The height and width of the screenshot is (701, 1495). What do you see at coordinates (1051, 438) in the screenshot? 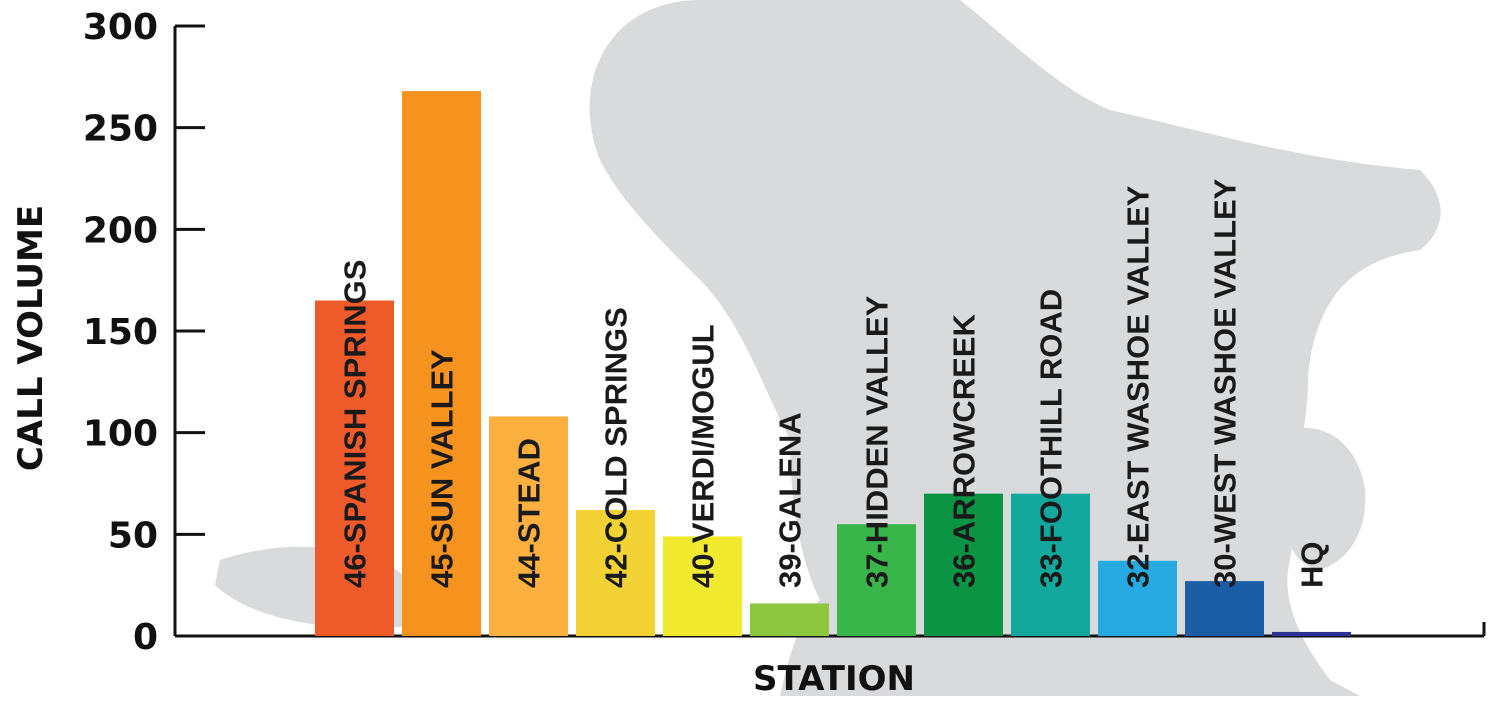
I see `bar-category-label: 33-FOOTHILL ROAD` at bounding box center [1051, 438].